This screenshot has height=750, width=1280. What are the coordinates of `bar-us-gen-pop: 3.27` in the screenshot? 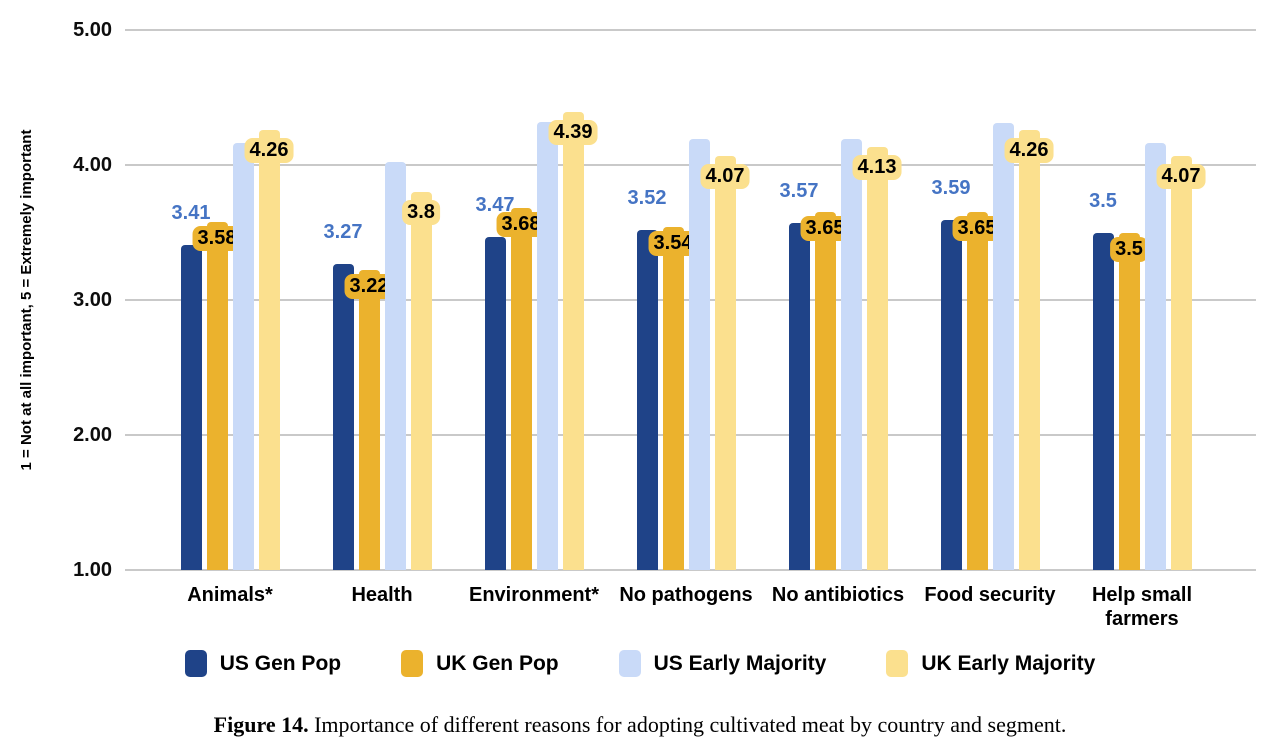 It's located at (343, 395).